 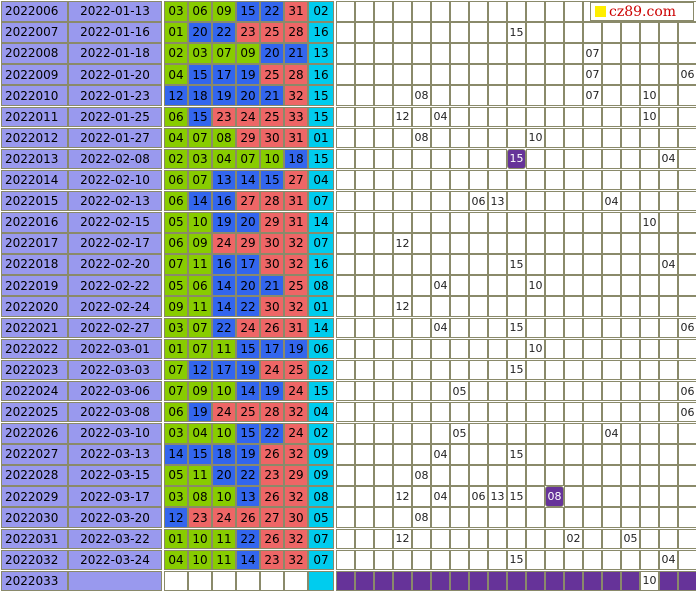 I want to click on blue-ball: 06, so click(x=321, y=349).